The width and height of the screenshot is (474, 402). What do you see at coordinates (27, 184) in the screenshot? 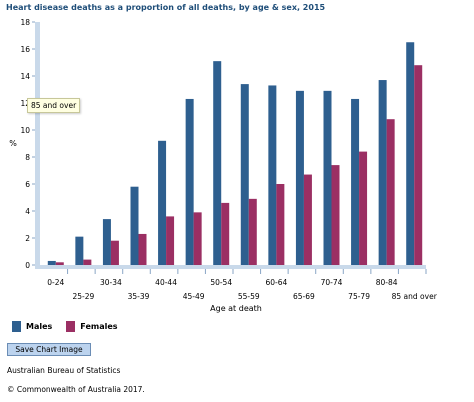
I see `y-tick-label: 6` at bounding box center [27, 184].